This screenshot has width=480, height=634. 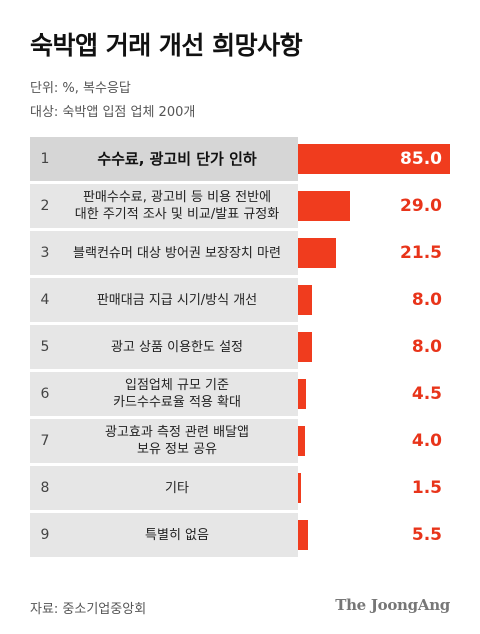 What do you see at coordinates (45, 535) in the screenshot?
I see `rank-label: 9` at bounding box center [45, 535].